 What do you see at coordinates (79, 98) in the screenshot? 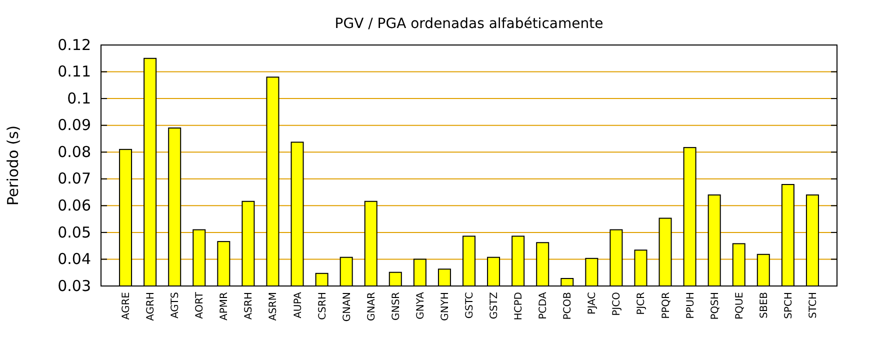
I see `y-tick-label: 0.1` at bounding box center [79, 98].